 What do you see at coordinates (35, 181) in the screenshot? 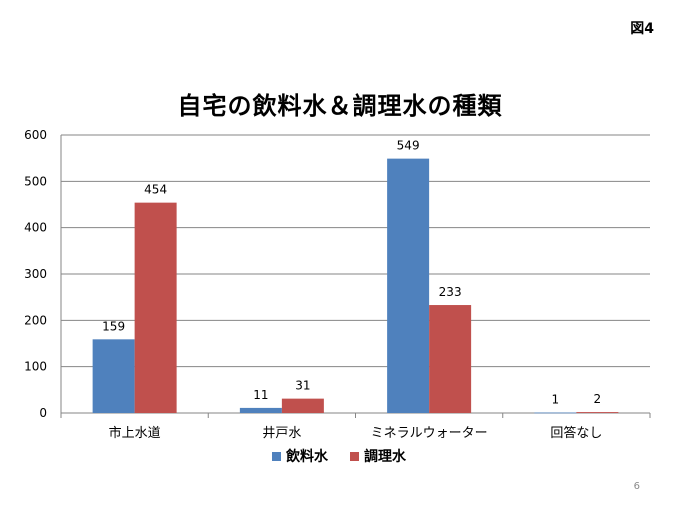
I see `y-tick-label: 500` at bounding box center [35, 181].